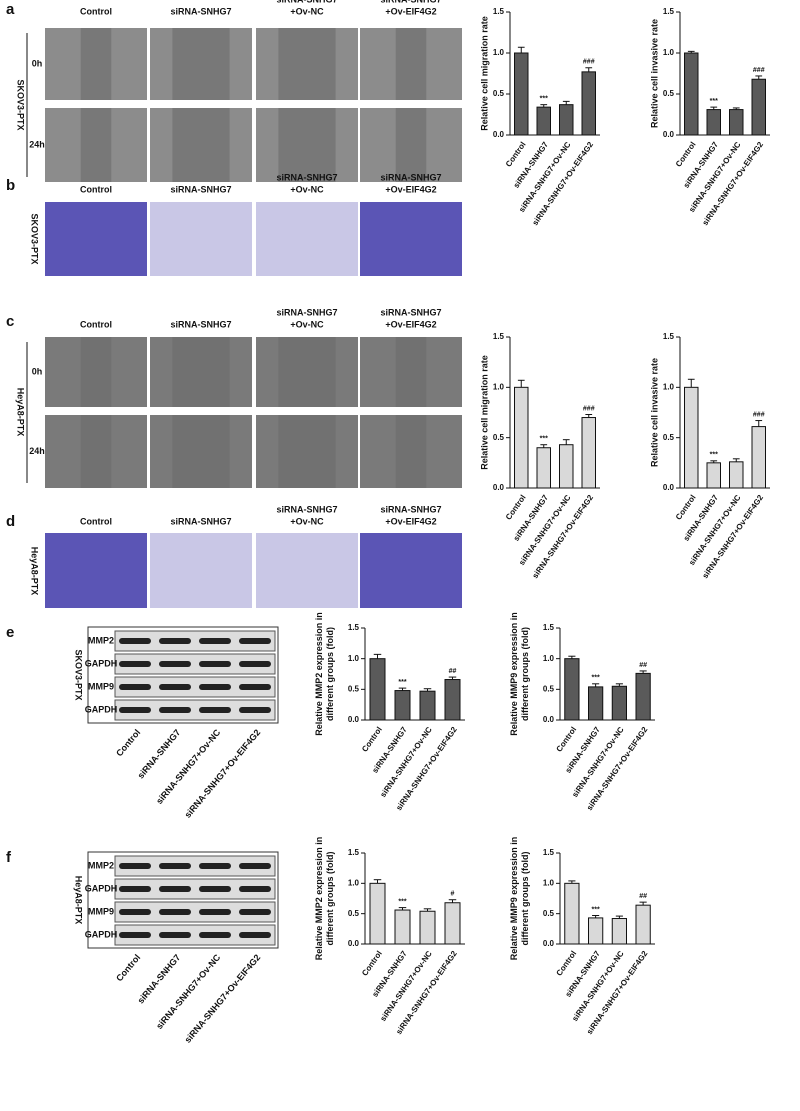 The image size is (800, 1111). What do you see at coordinates (9, 857) in the screenshot?
I see `panel-letter: f` at bounding box center [9, 857].